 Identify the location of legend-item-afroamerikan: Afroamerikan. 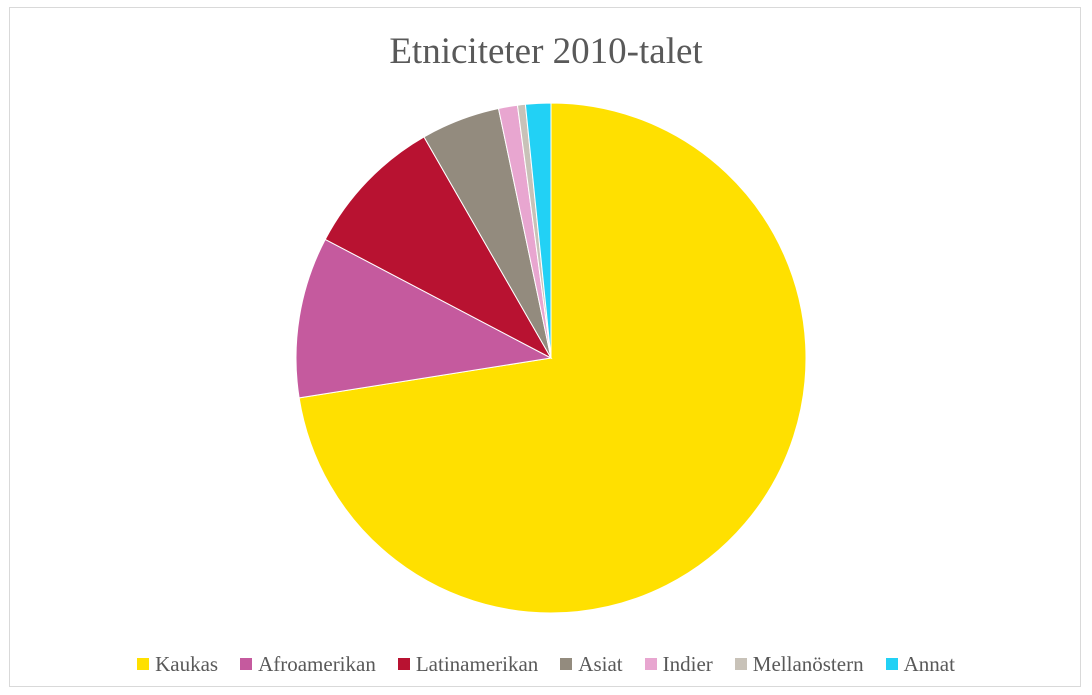
(308, 664).